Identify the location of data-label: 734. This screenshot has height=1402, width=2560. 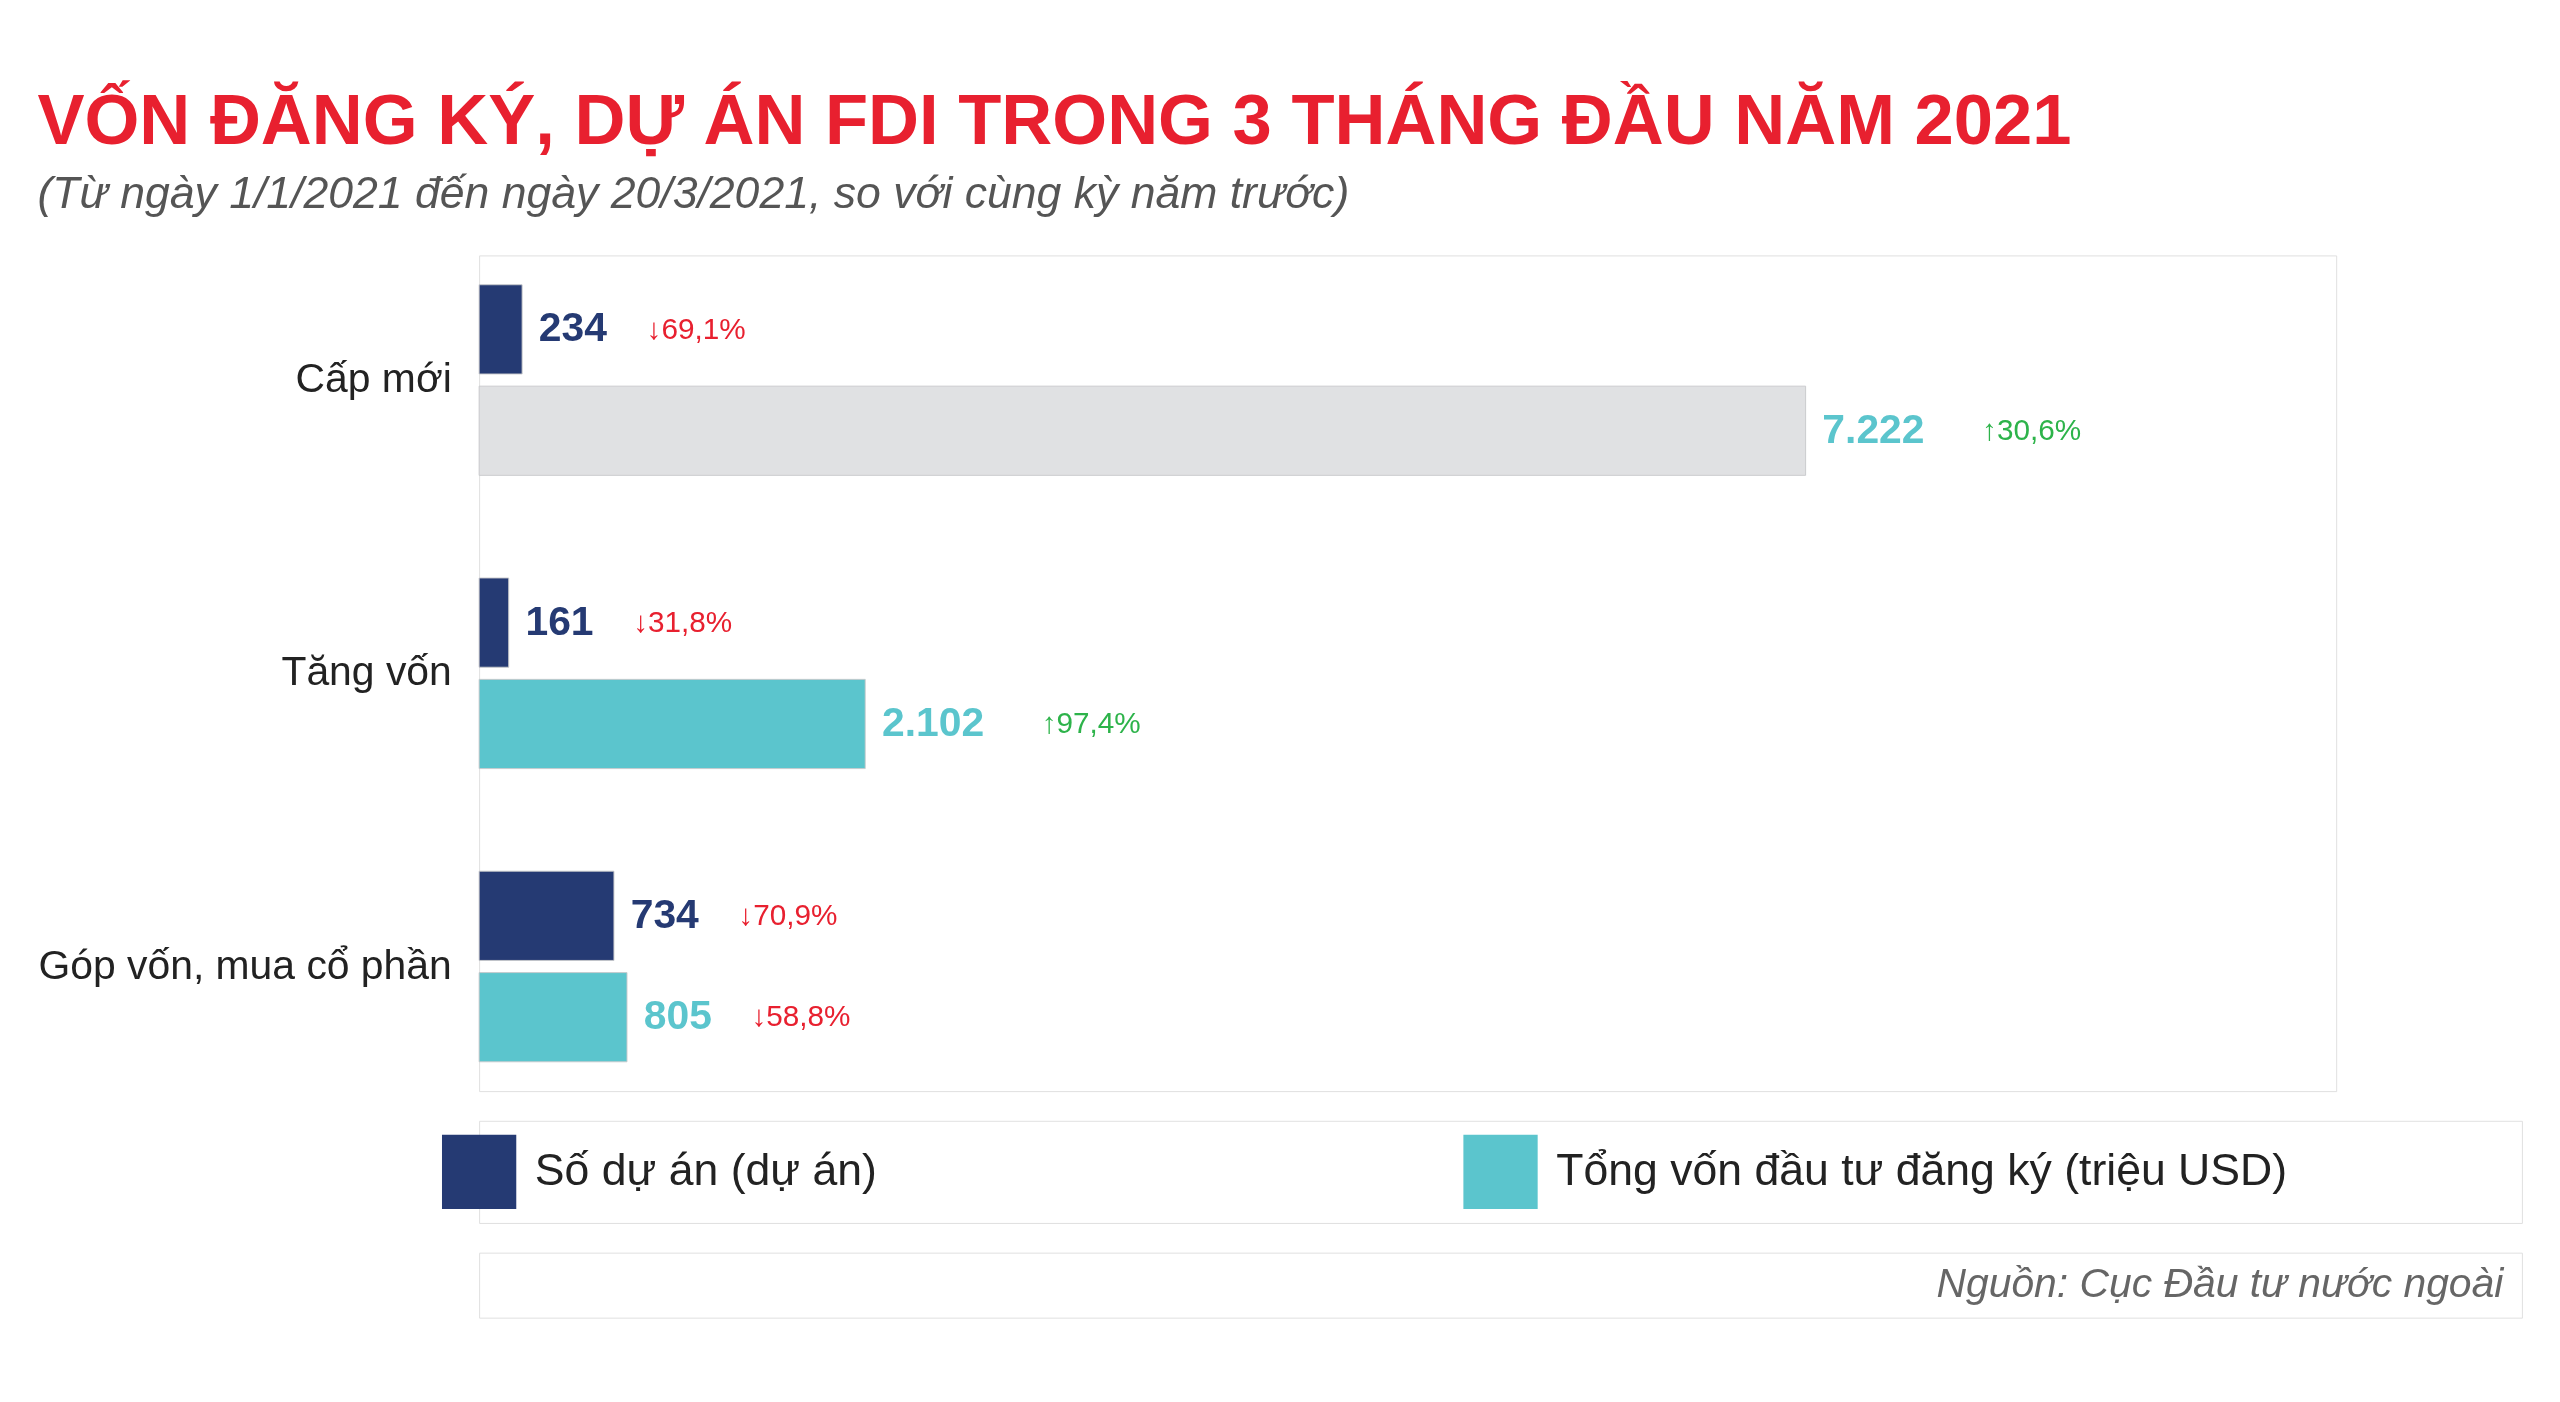
(665, 913).